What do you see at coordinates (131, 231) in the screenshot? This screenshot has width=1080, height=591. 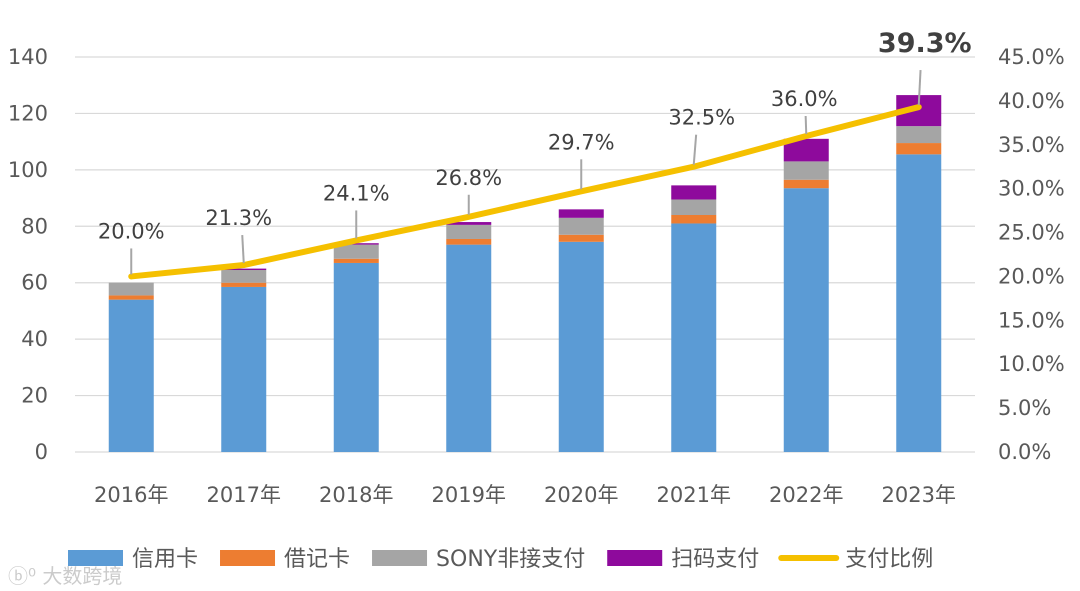 I see `line-data-label: 20.0%` at bounding box center [131, 231].